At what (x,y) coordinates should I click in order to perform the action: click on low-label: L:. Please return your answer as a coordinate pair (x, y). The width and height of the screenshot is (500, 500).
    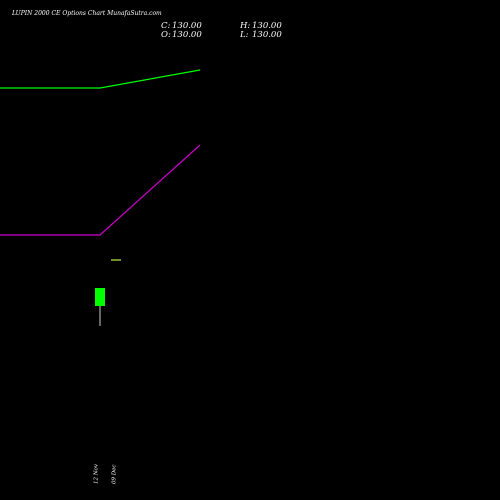
    Looking at the image, I should click on (244, 35).